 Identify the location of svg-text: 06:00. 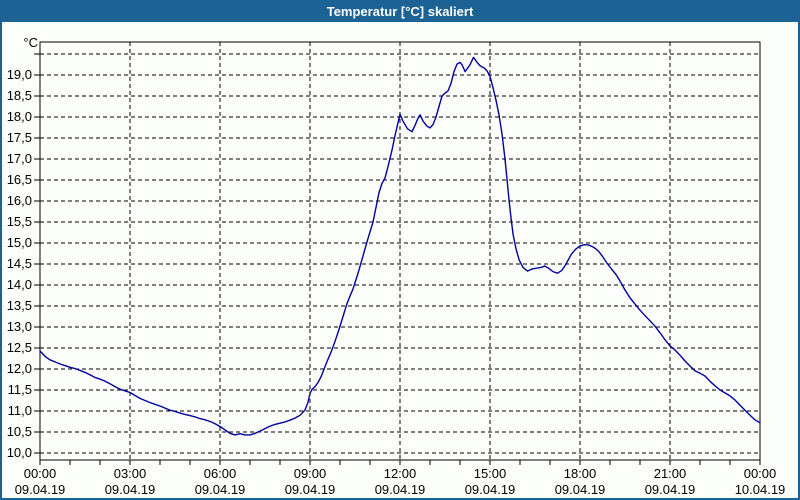
(220, 473).